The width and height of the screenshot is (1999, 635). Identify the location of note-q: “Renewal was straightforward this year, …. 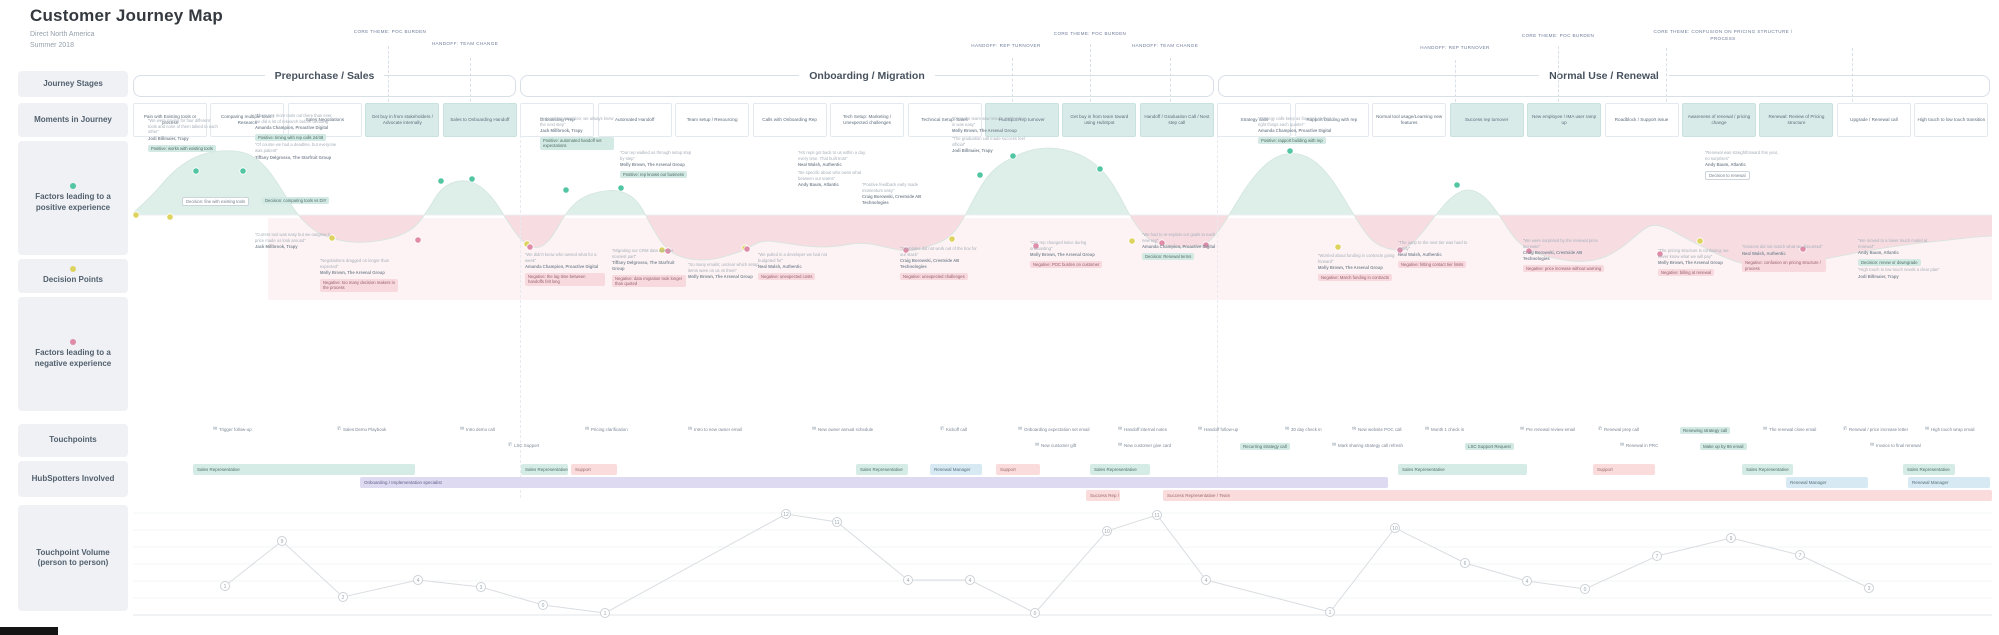
(1742, 155).